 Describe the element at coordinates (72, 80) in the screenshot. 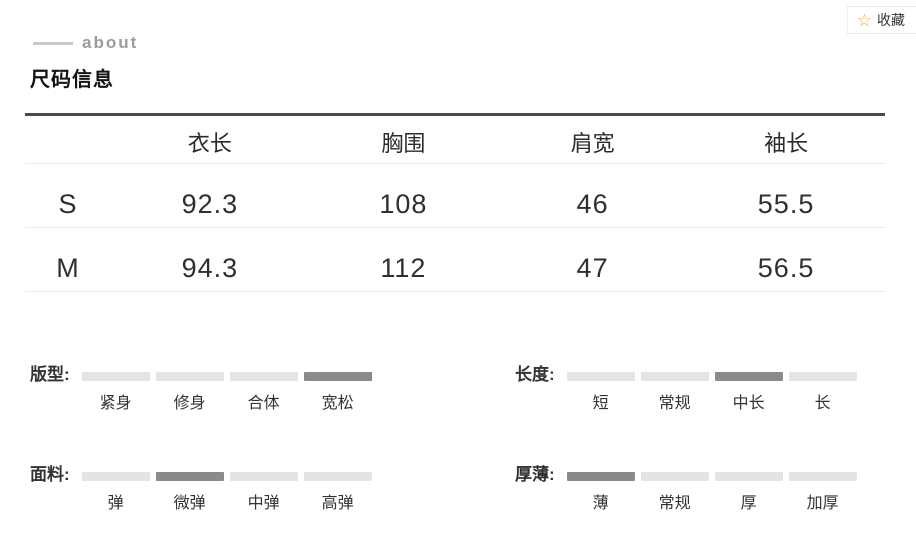

I see `page-title: 尺码信息` at that location.